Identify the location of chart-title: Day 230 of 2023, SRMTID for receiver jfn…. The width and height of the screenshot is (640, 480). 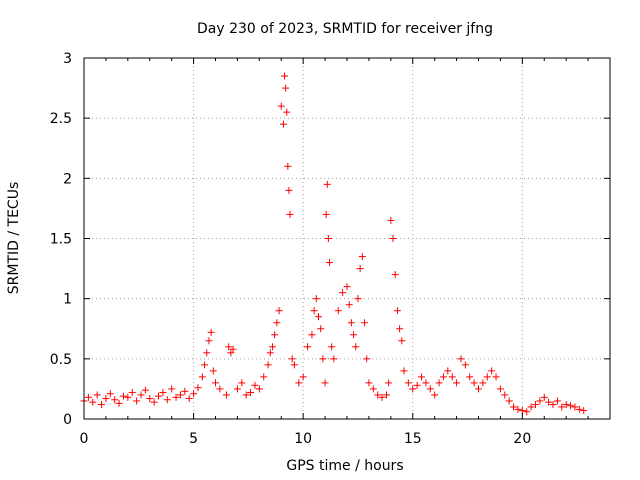
(345, 29).